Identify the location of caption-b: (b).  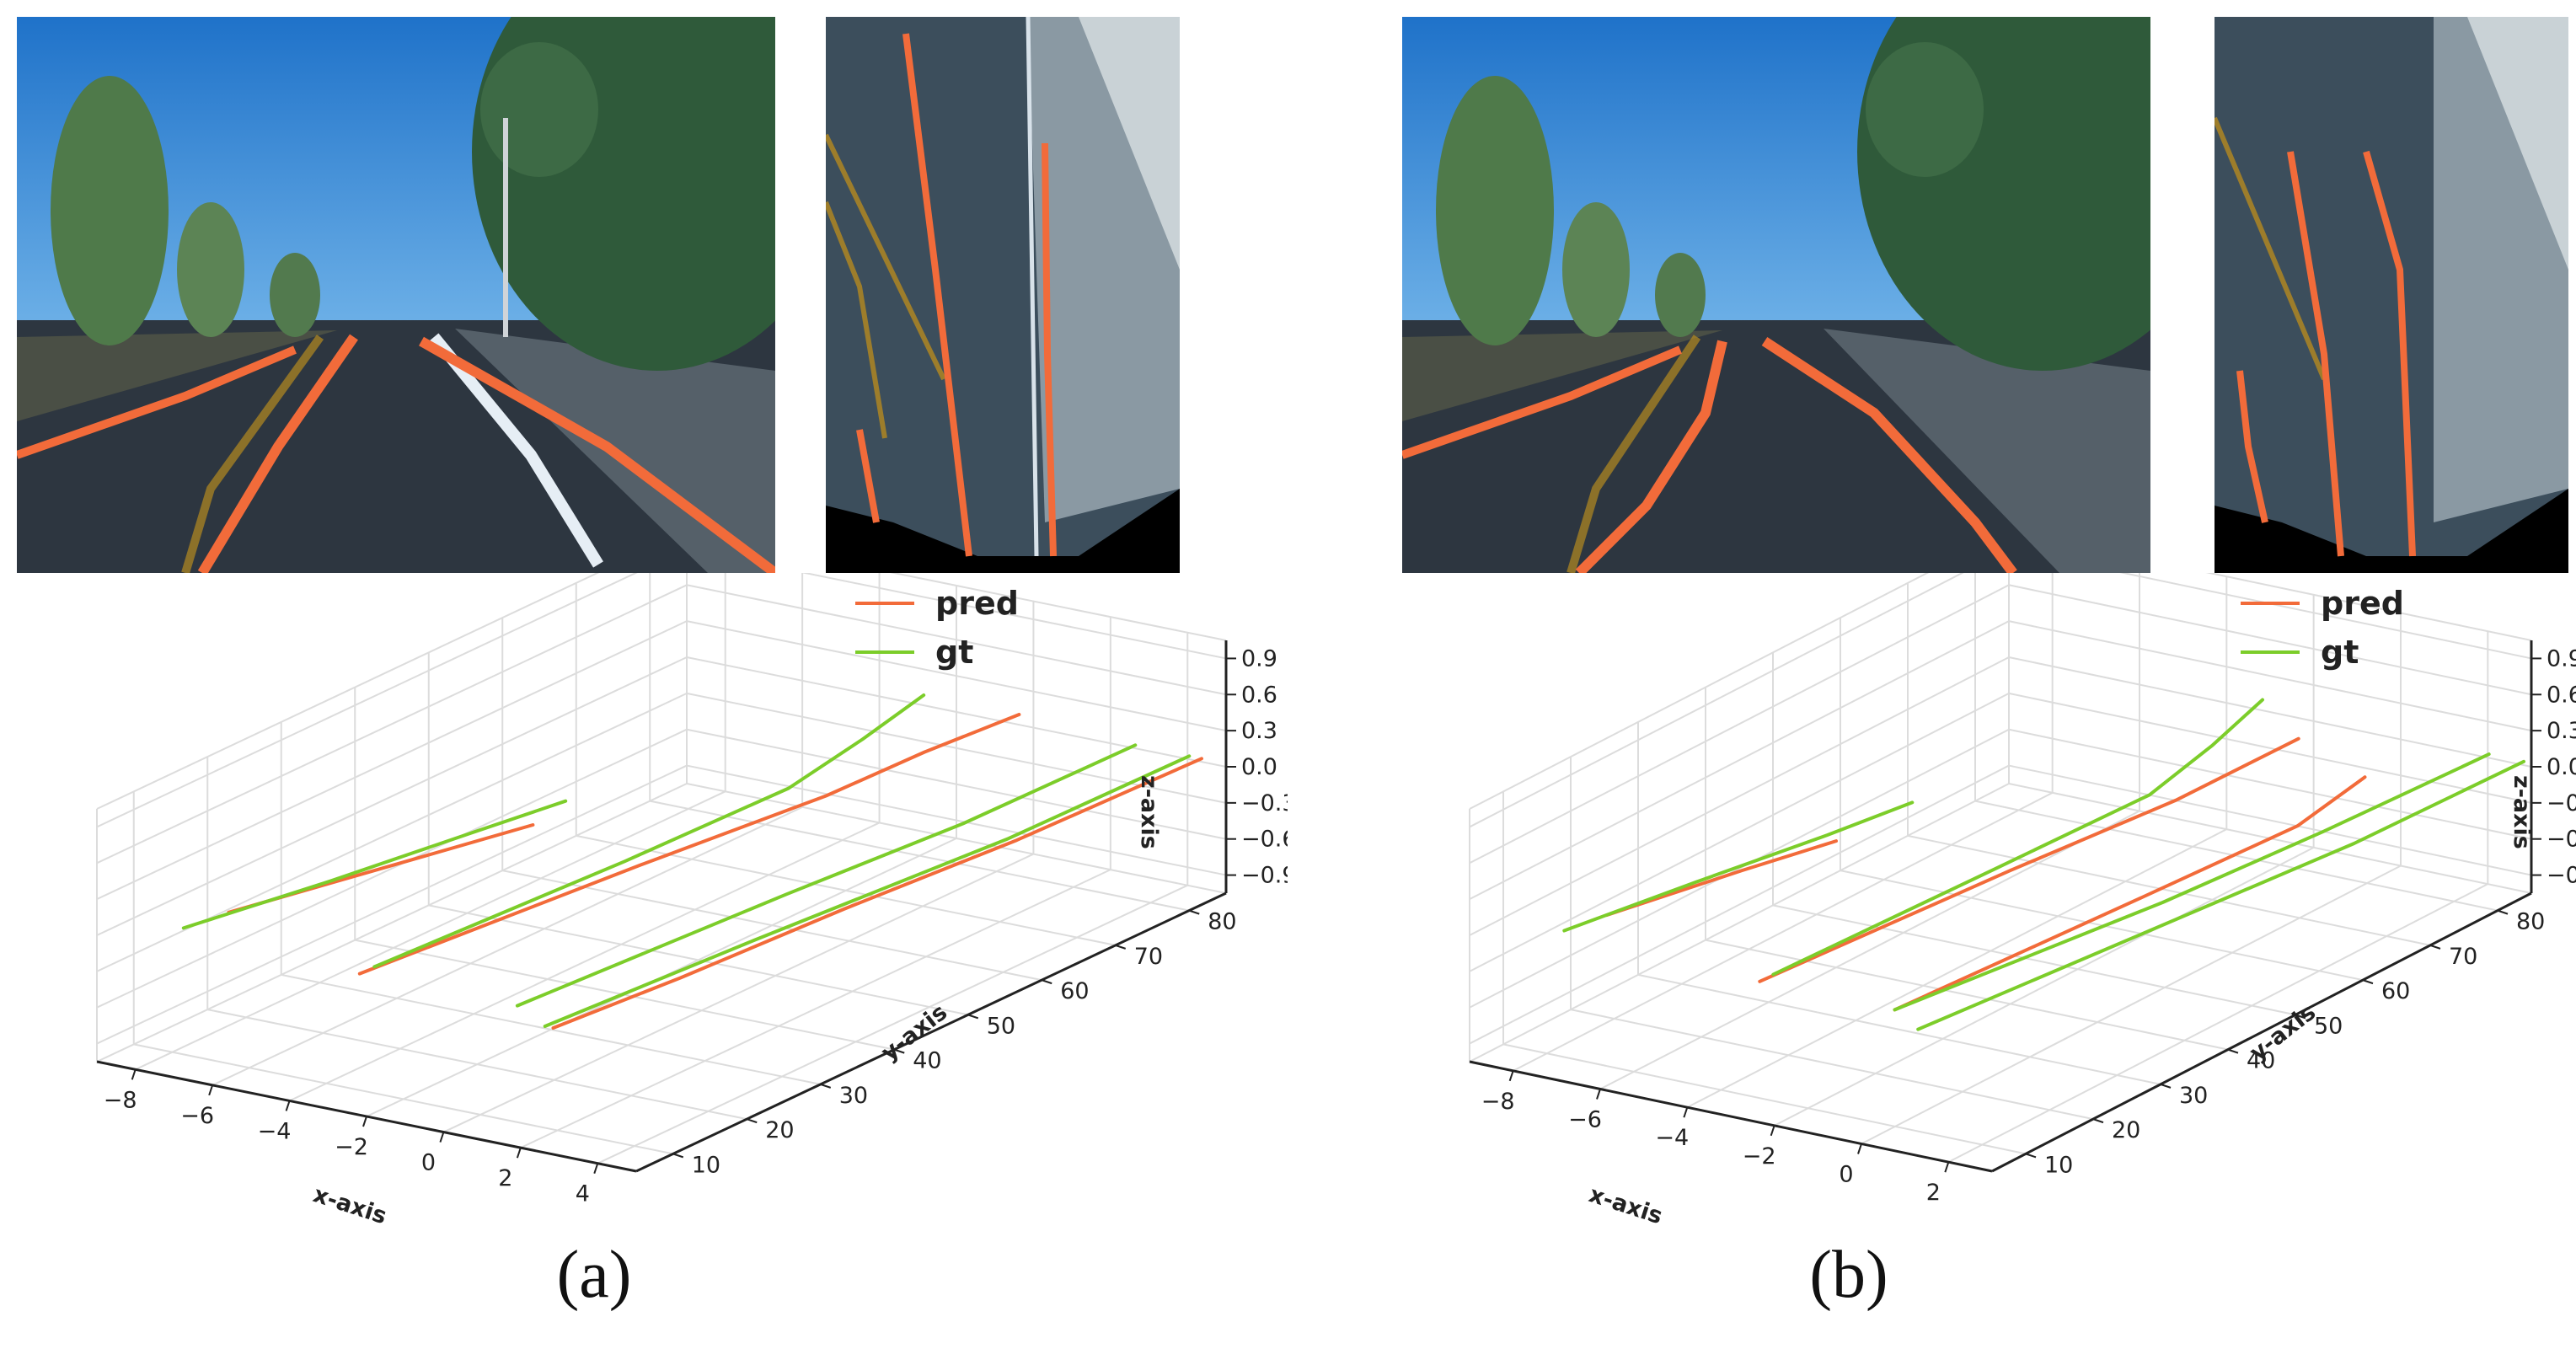
(1849, 1275).